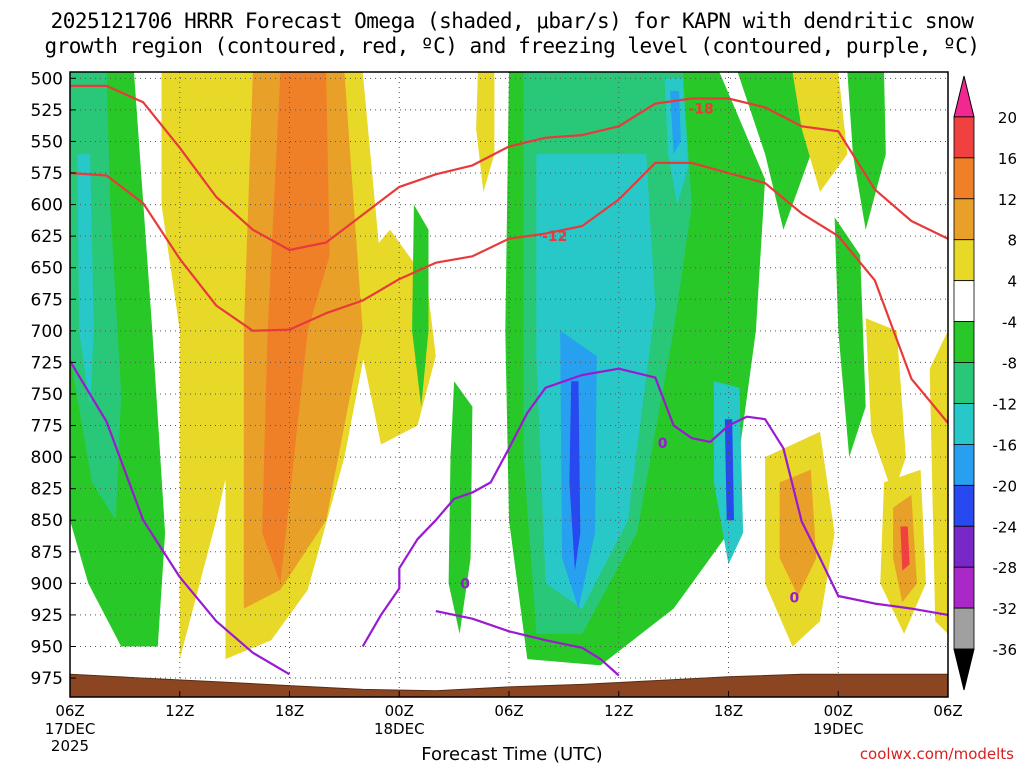 The height and width of the screenshot is (768, 1024). Describe the element at coordinates (1005, 609) in the screenshot. I see `colorbar-label: -32` at that location.